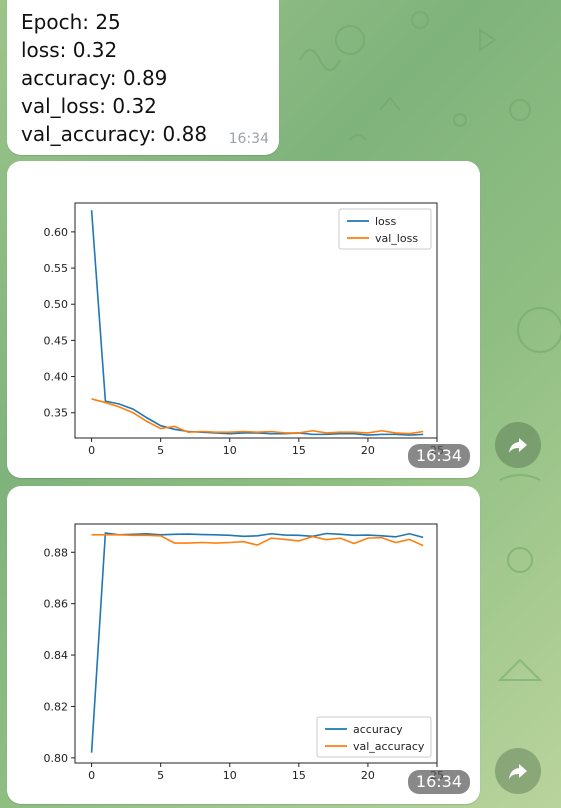  I want to click on legend-label: val_loss, so click(396, 238).